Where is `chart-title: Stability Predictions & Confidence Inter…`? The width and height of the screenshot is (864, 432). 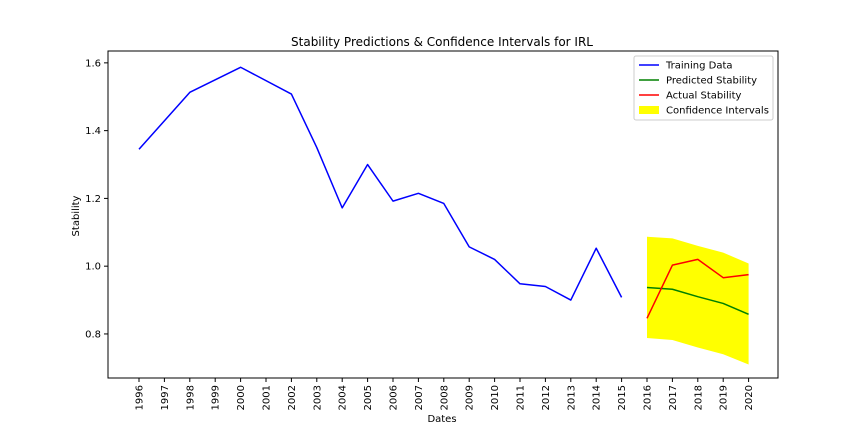 chart-title: Stability Predictions & Confidence Inter… is located at coordinates (442, 42).